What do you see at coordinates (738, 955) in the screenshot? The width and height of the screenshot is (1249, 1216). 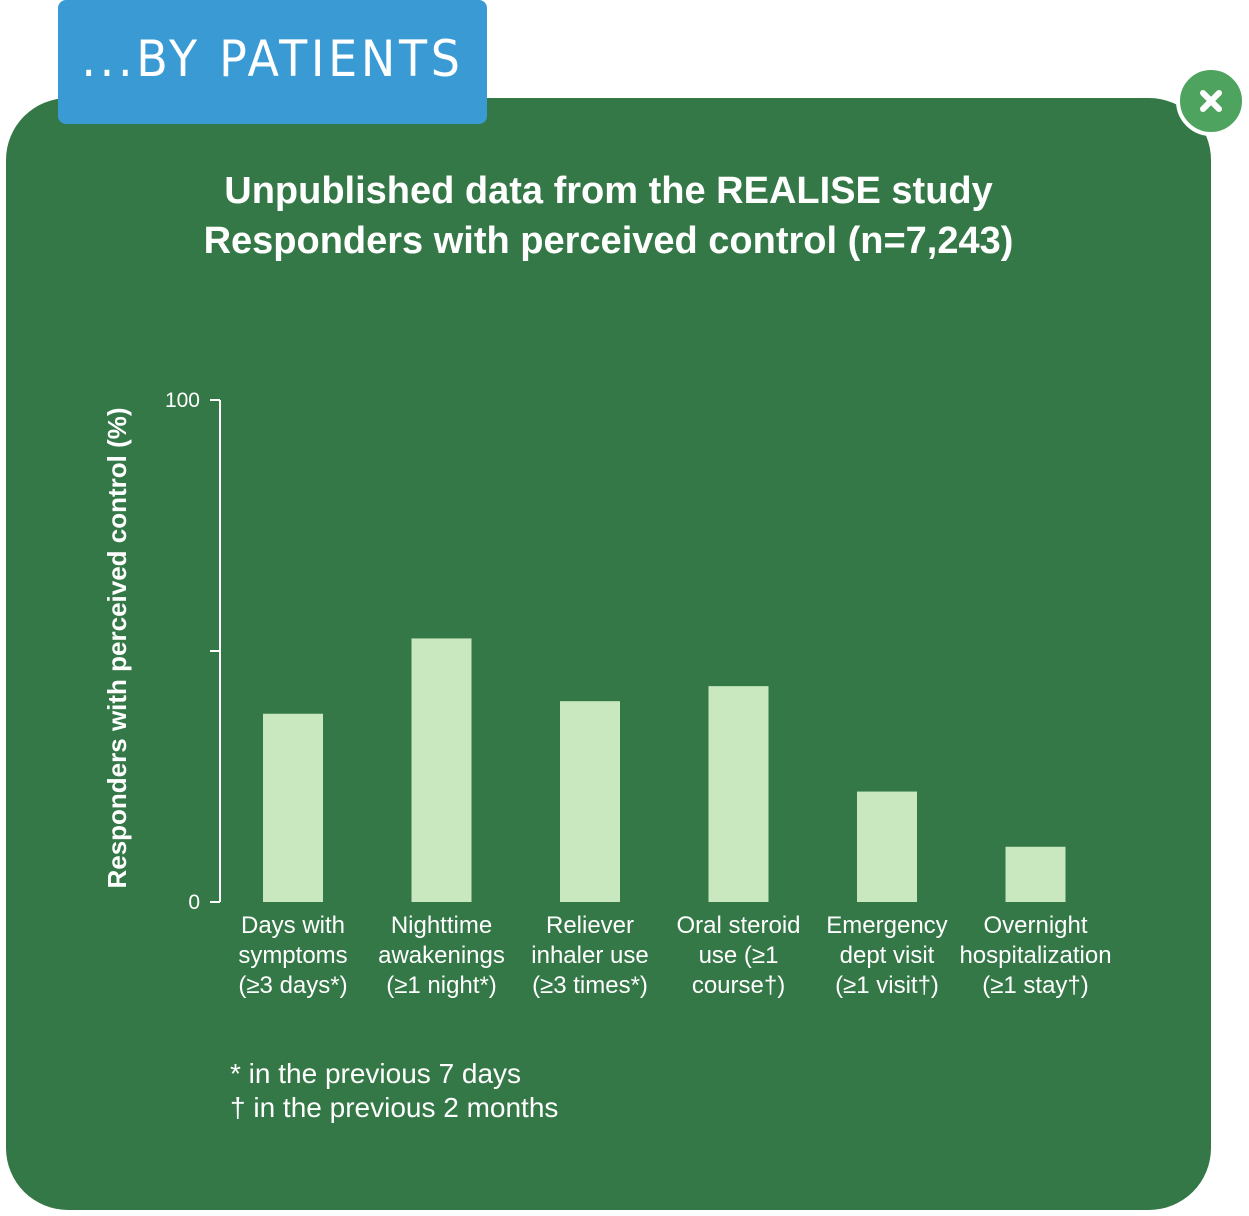 I see `x-tick-label: Oral steroid use (≥1 course†)` at bounding box center [738, 955].